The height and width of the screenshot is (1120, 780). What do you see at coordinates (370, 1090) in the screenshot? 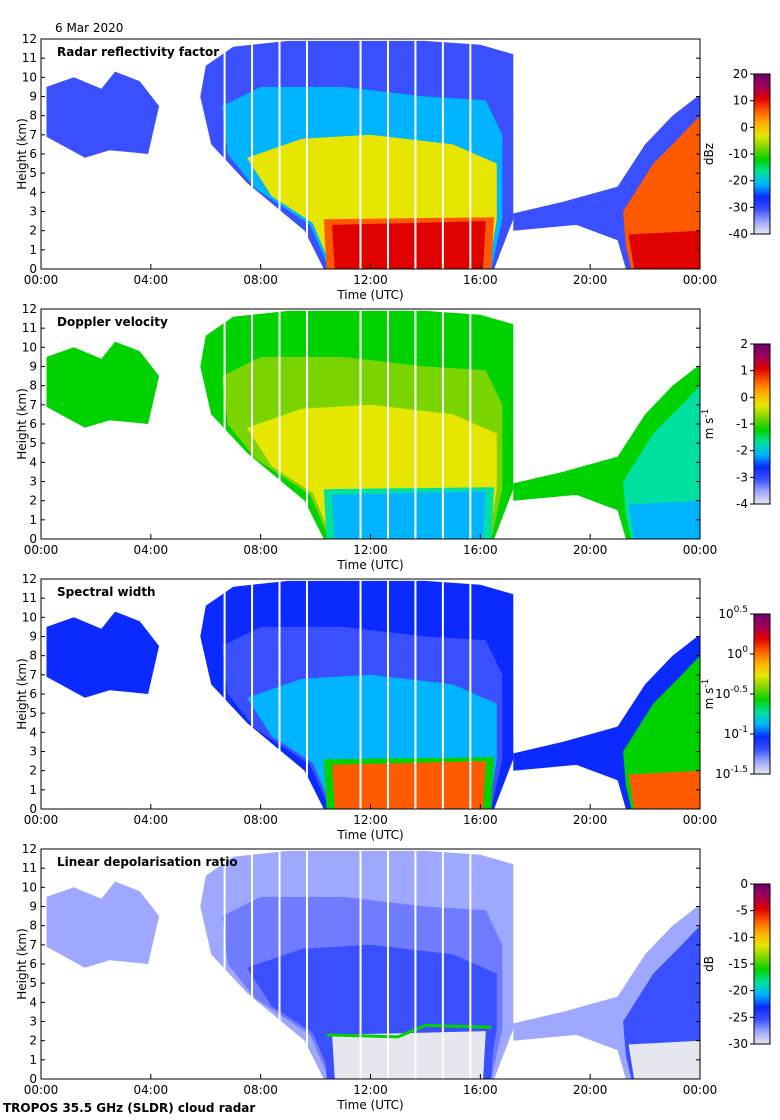
I see `x-tick-label: 12:00` at bounding box center [370, 1090].